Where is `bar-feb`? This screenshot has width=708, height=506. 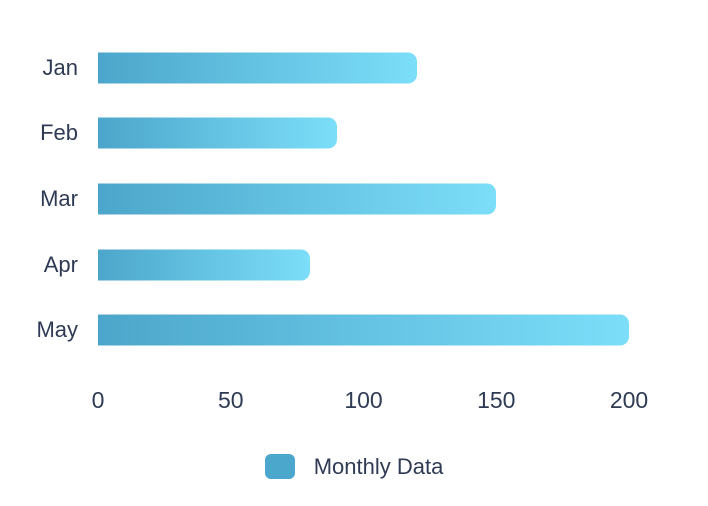
bar-feb is located at coordinates (217, 133).